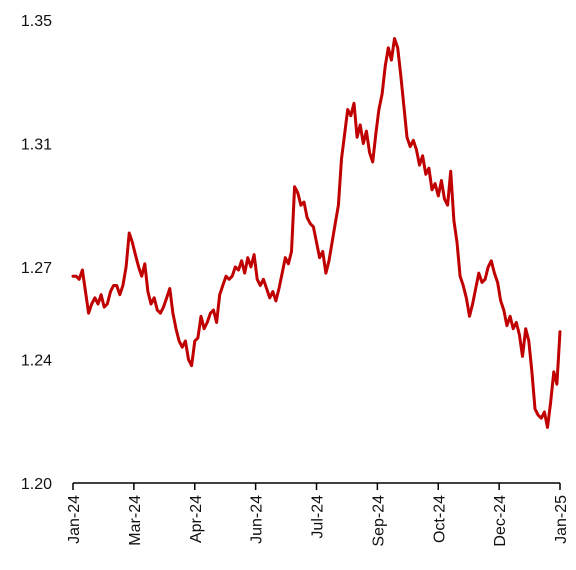 This screenshot has width=576, height=570. Describe the element at coordinates (36, 144) in the screenshot. I see `y-tick-label: 1.31` at that location.